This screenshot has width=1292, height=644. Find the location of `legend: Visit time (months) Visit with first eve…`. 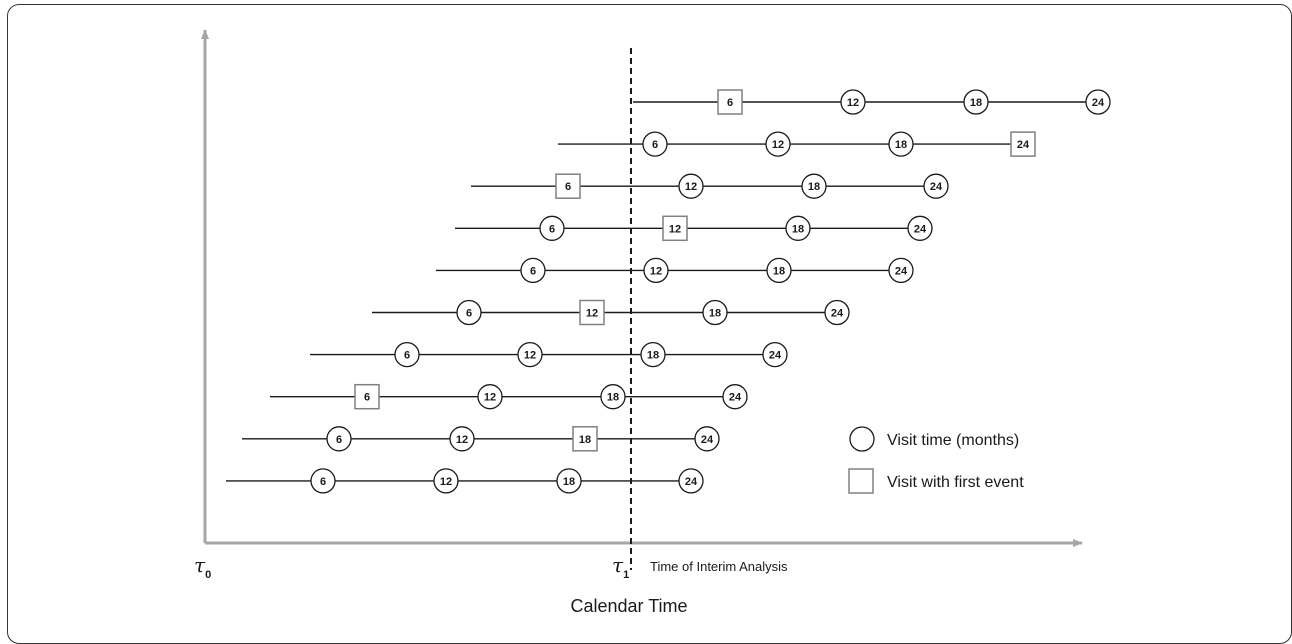

legend: Visit time (months) Visit with first eve… is located at coordinates (936, 460).